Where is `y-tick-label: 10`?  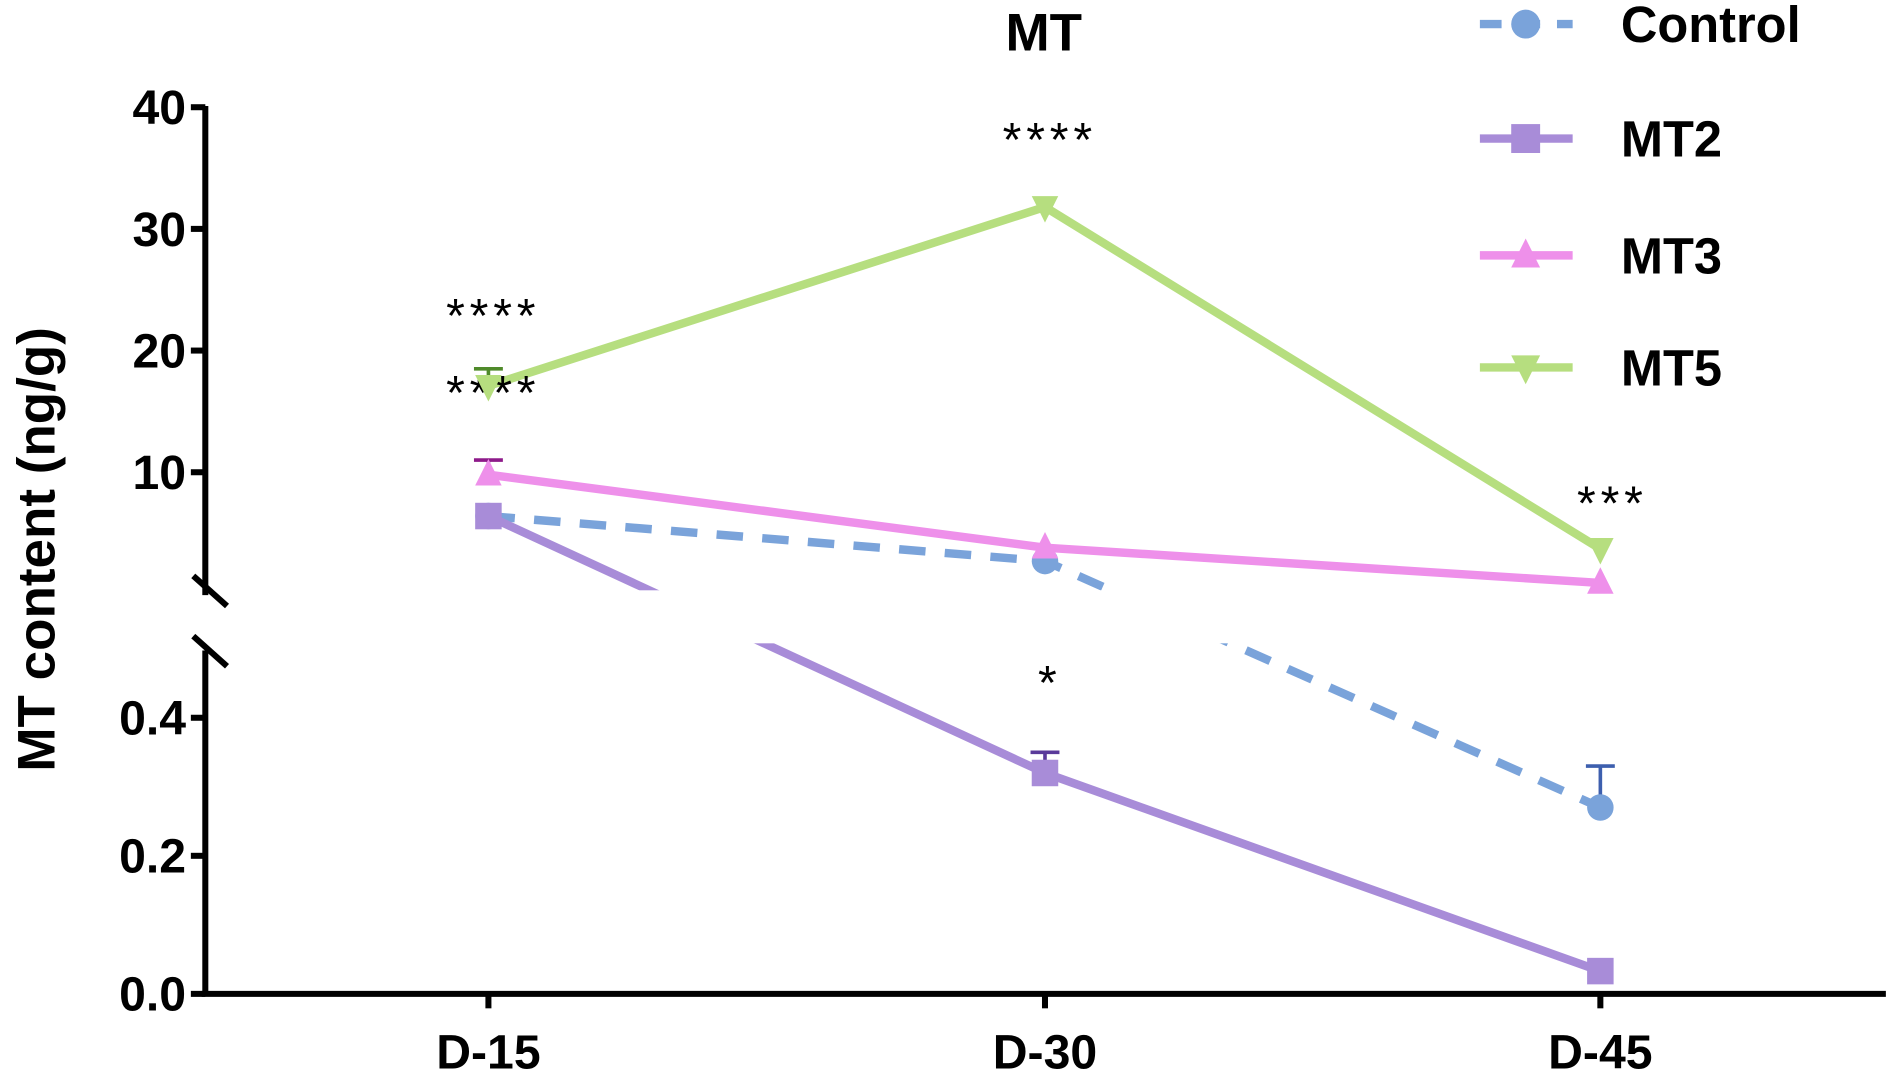
y-tick-label: 10 is located at coordinates (159, 473).